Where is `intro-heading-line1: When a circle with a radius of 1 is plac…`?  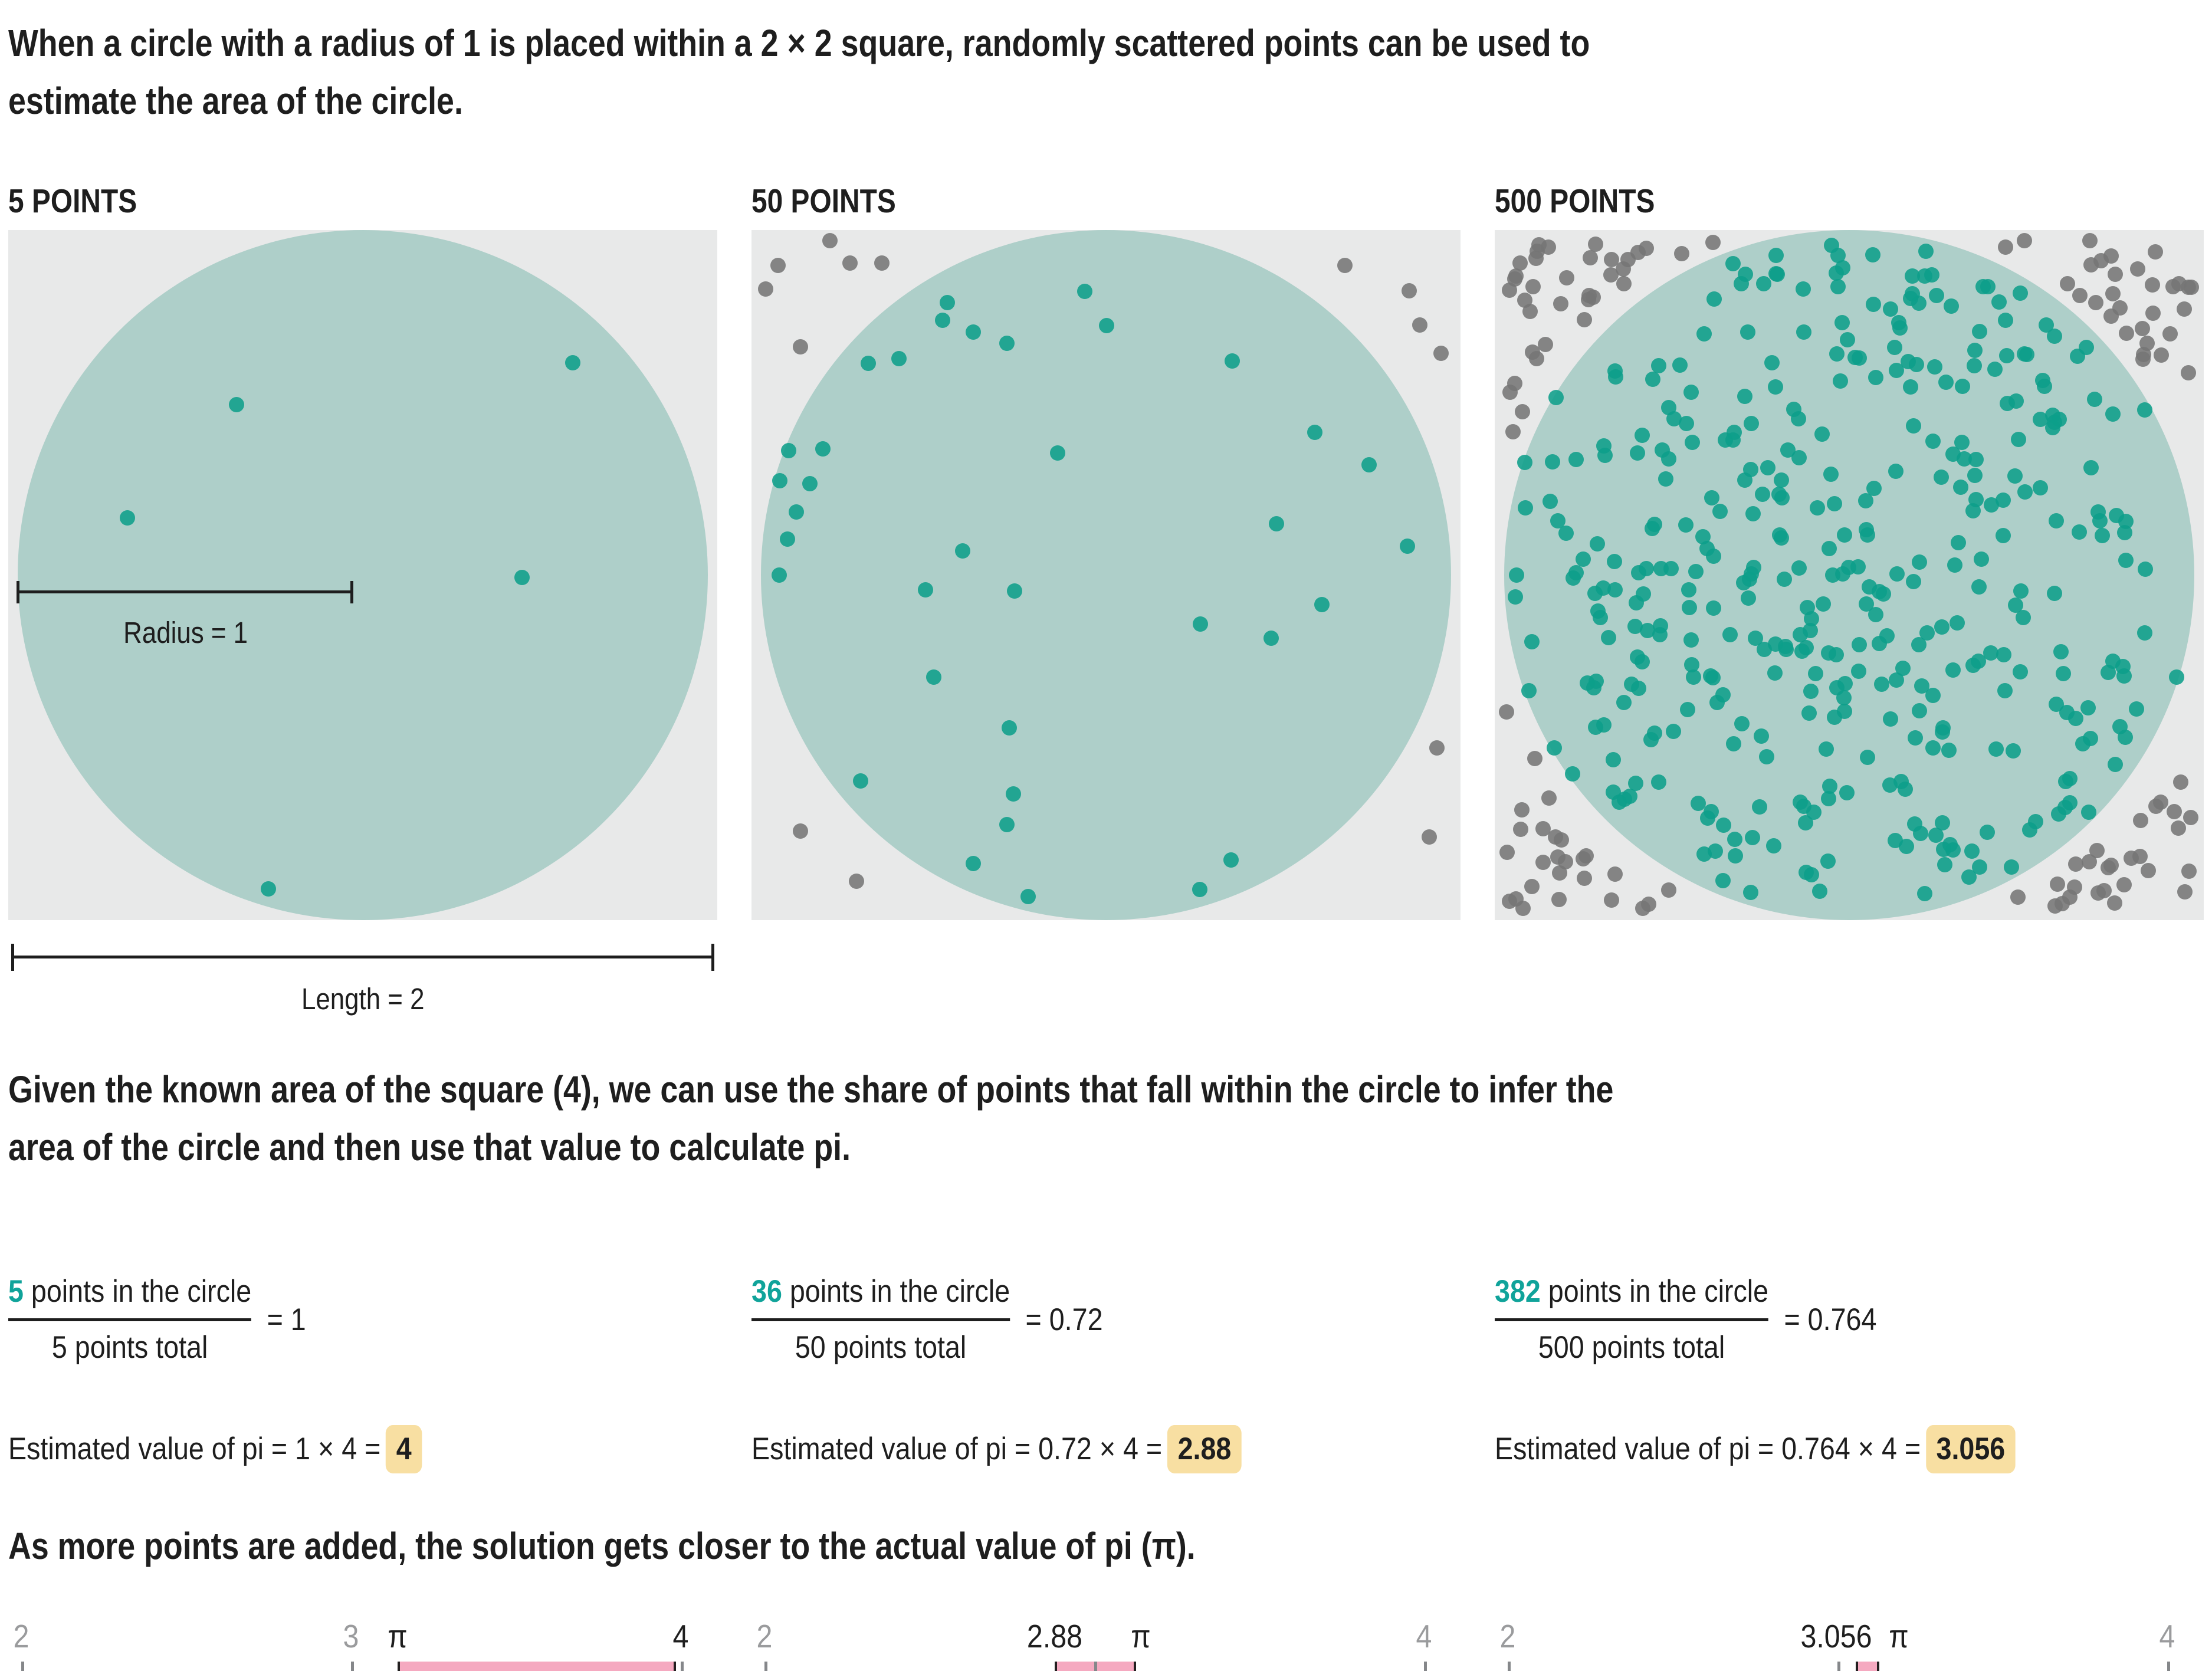
intro-heading-line1: When a circle with a radius of 1 is plac… is located at coordinates (799, 43).